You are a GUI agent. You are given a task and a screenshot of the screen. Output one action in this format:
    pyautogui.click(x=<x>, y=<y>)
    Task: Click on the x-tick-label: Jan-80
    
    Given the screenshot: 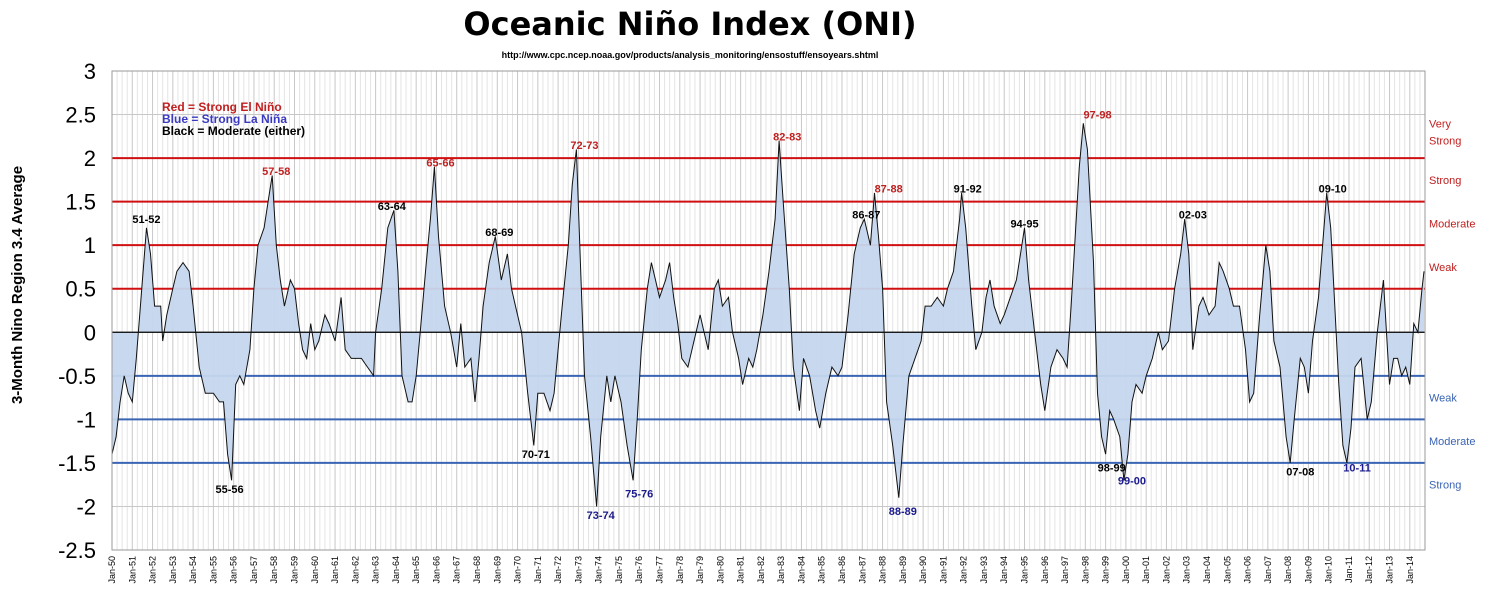 What is the action you would take?
    pyautogui.click(x=720, y=570)
    